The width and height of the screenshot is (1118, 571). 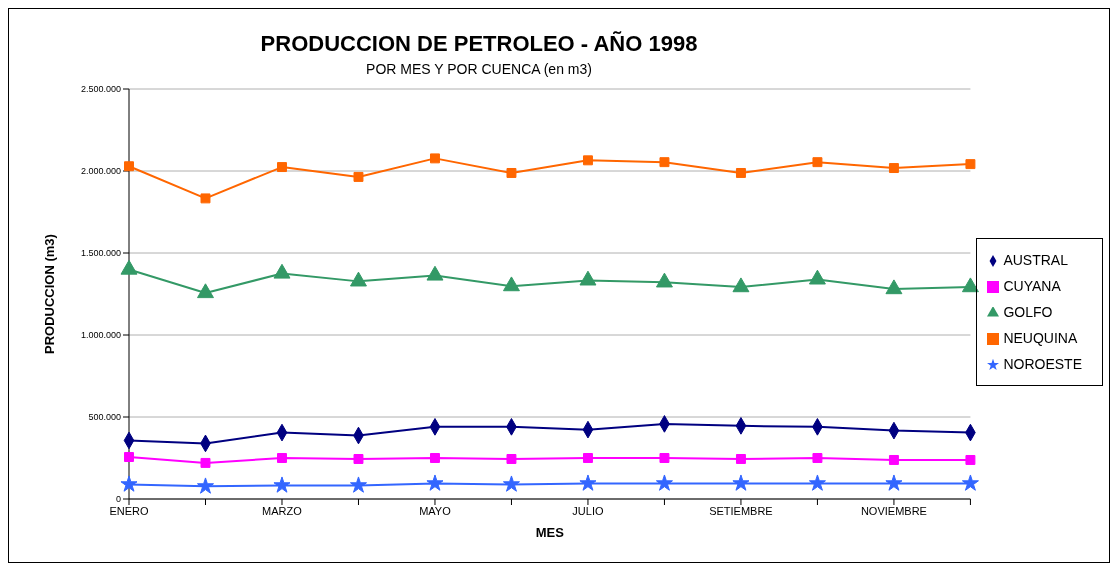 What do you see at coordinates (1035, 260) in the screenshot?
I see `legend-label: AUSTRAL` at bounding box center [1035, 260].